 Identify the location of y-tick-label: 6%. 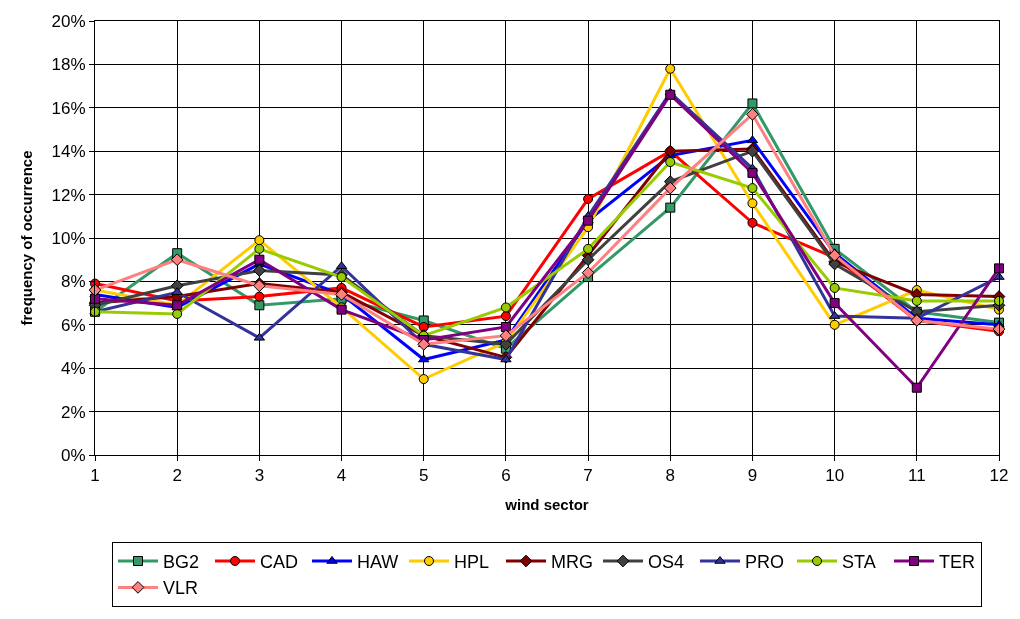
(73, 325).